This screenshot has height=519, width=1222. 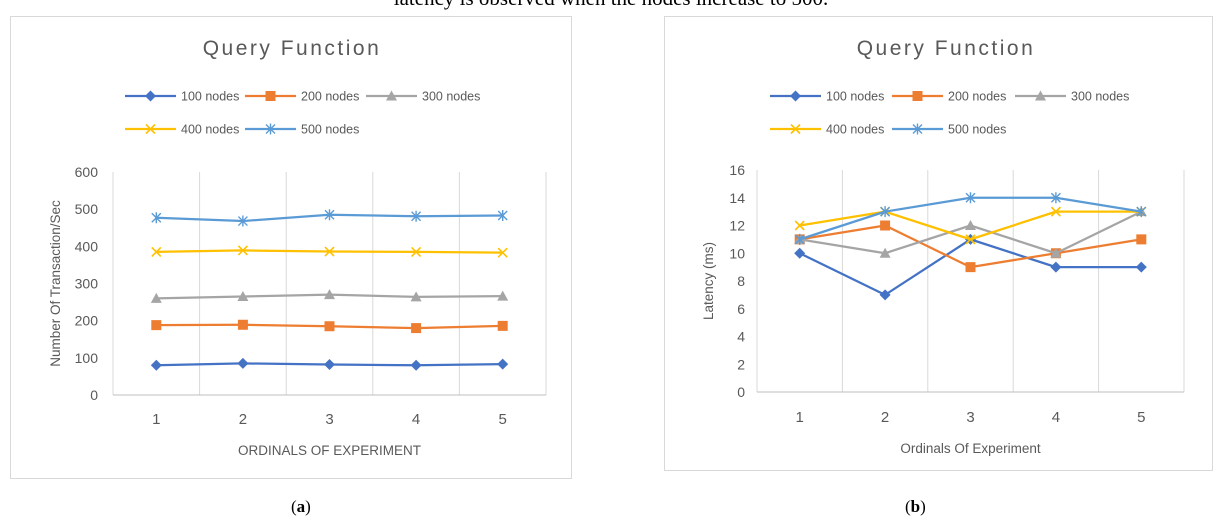 I want to click on x-tick-label: 3, so click(x=329, y=419).